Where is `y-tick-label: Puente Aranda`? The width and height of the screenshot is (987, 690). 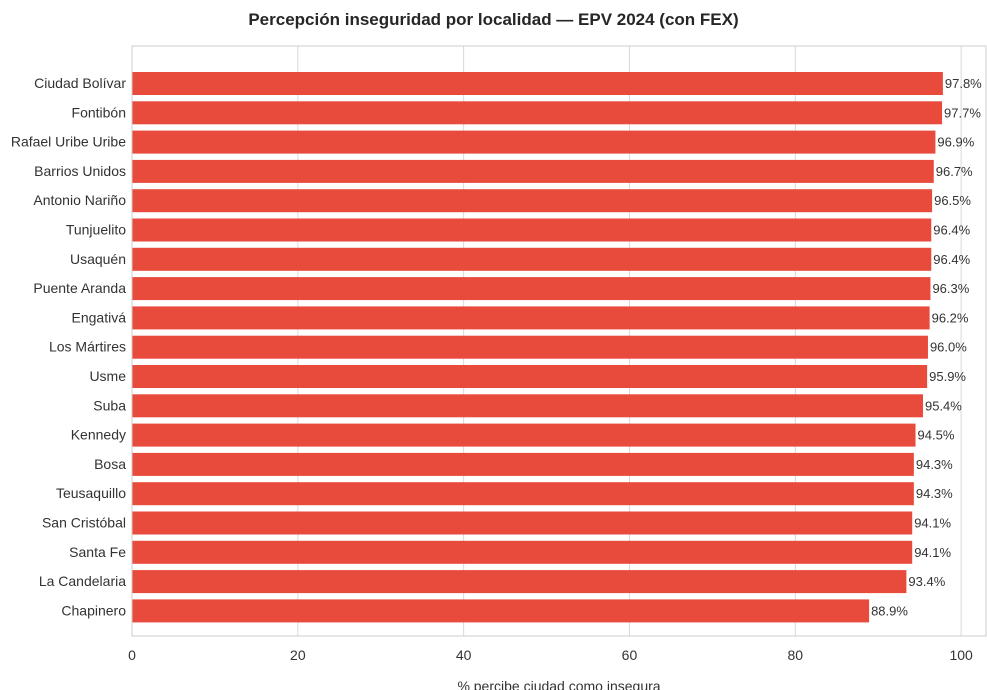
y-tick-label: Puente Aranda is located at coordinates (79, 288).